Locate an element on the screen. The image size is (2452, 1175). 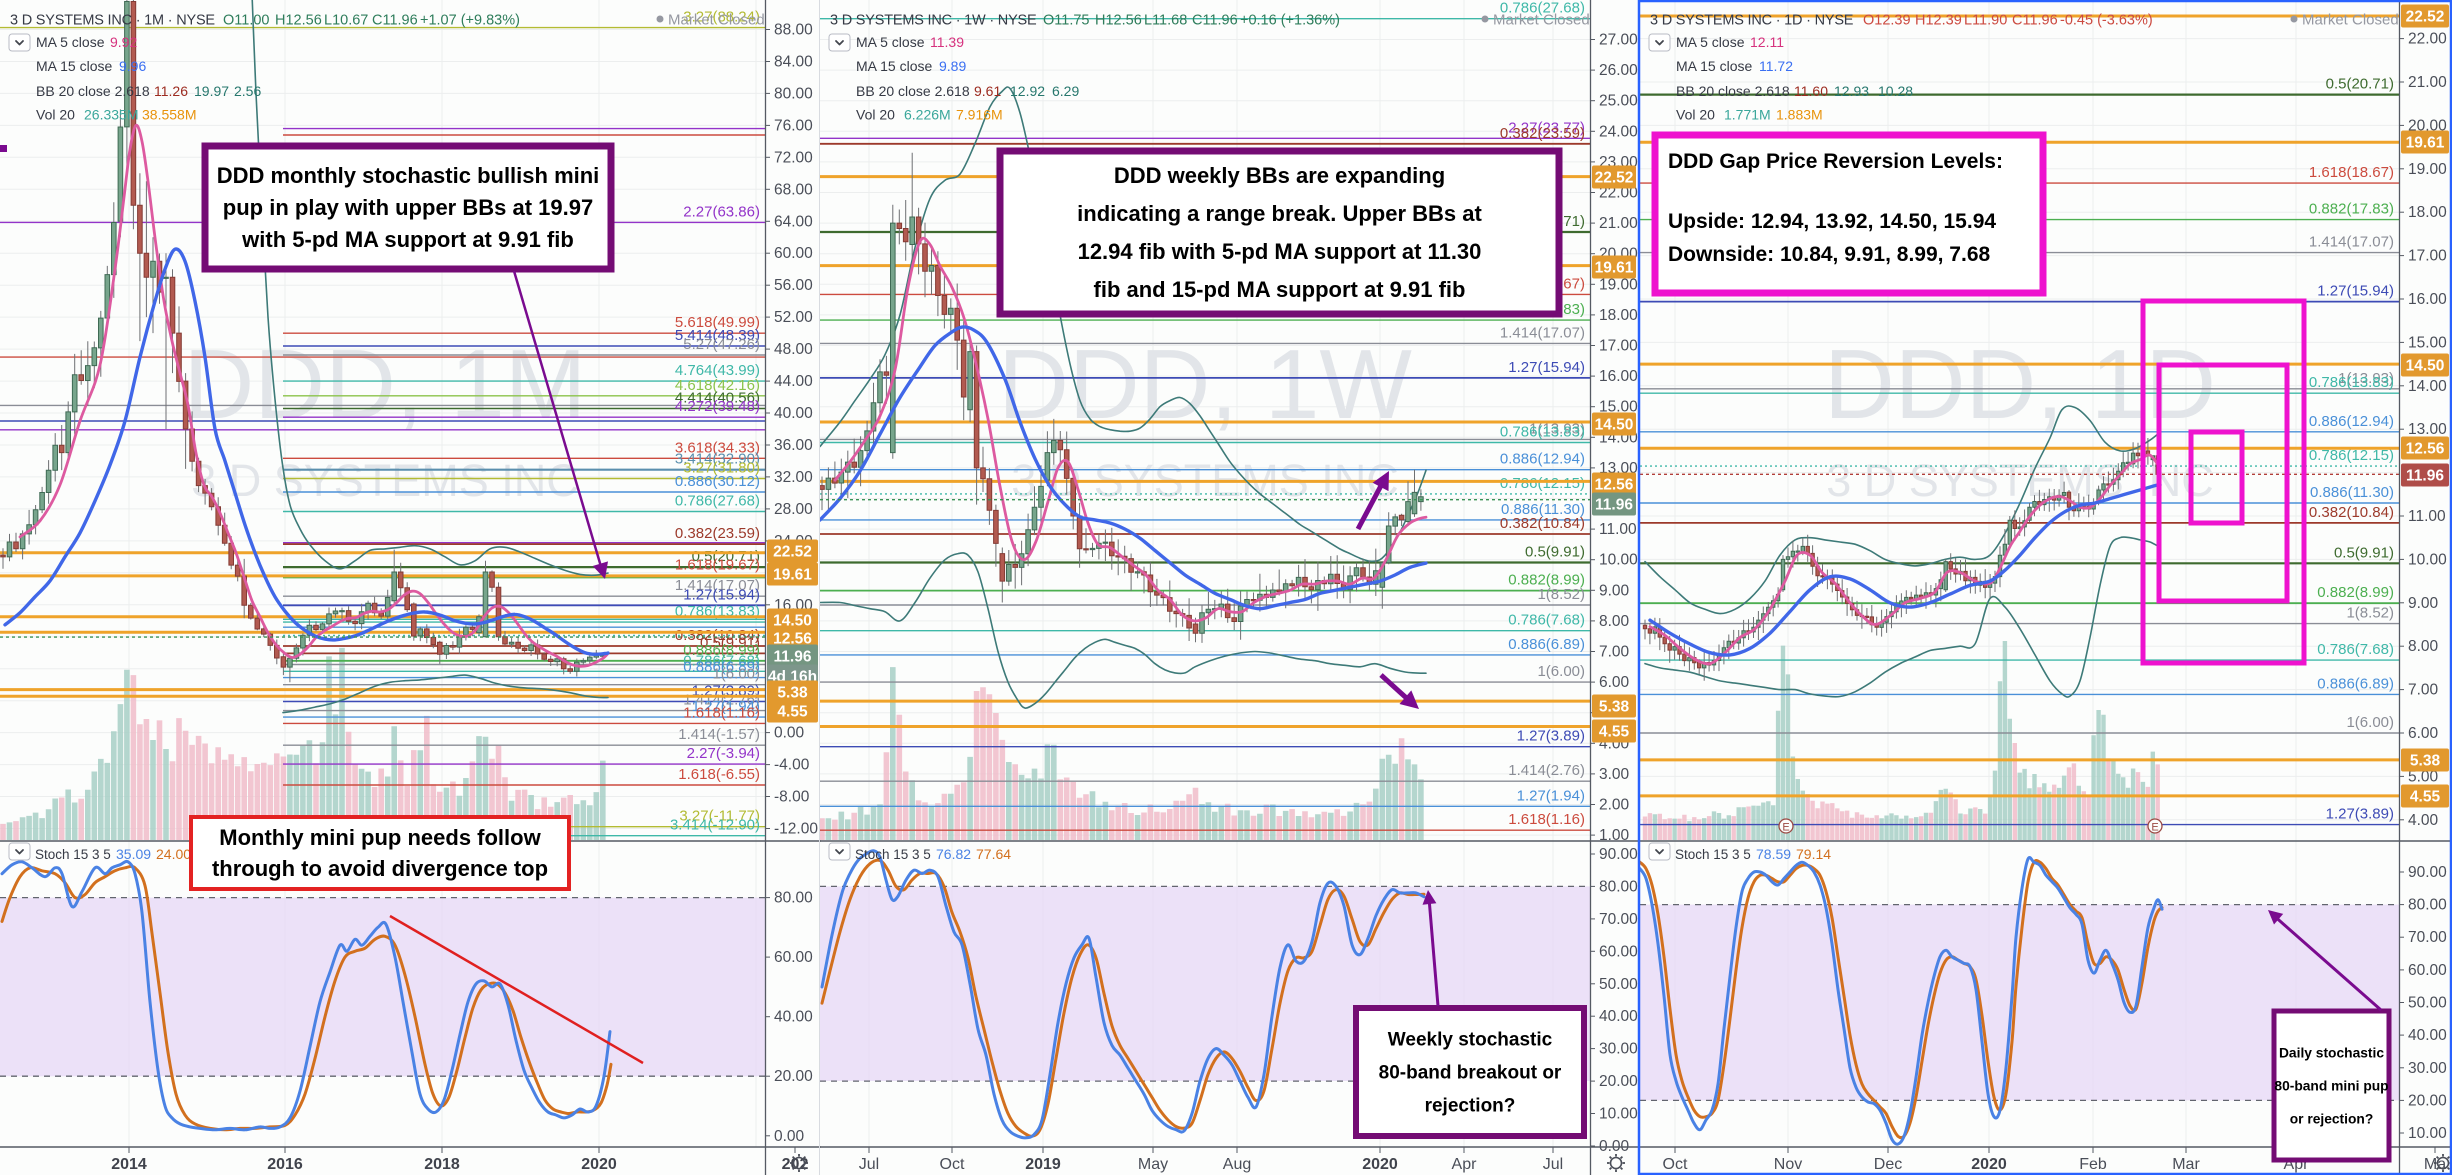
svg-text: 0.786(27.68) is located at coordinates (1542, 8).